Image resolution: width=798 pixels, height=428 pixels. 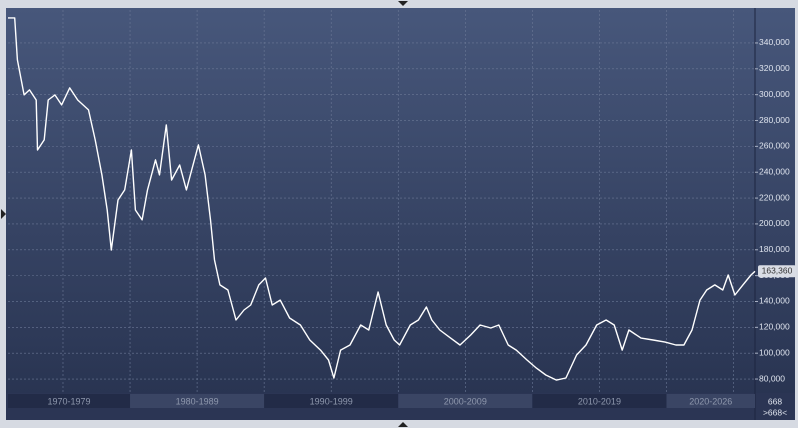 What do you see at coordinates (774, 223) in the screenshot?
I see `y-tick-label: 200,000` at bounding box center [774, 223].